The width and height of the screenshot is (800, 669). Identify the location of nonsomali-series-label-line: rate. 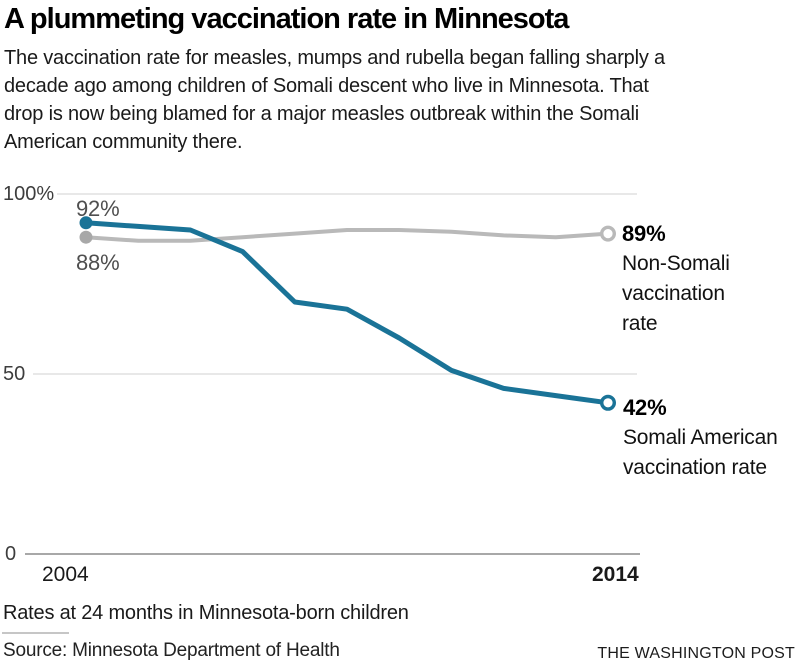
(640, 323).